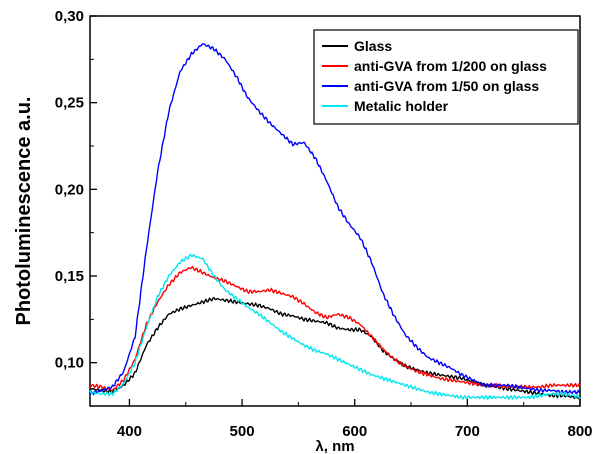  Describe the element at coordinates (450, 66) in the screenshot. I see `legend-label: anti-GVA from 1/200 on glass` at that location.